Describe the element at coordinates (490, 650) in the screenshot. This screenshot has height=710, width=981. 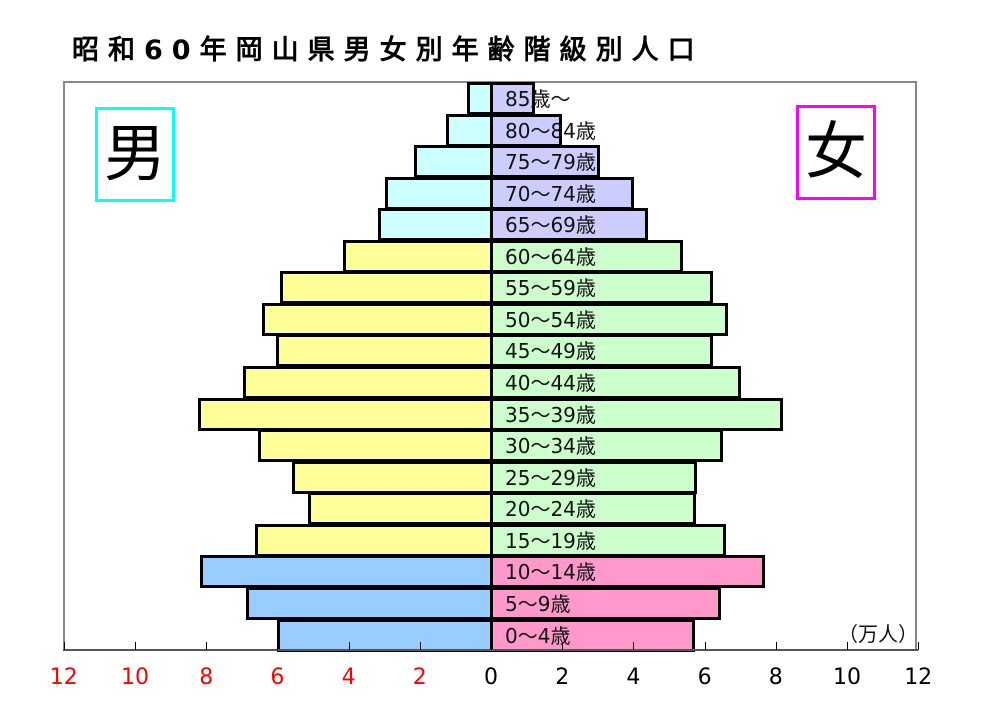
I see `x-axis-line` at that location.